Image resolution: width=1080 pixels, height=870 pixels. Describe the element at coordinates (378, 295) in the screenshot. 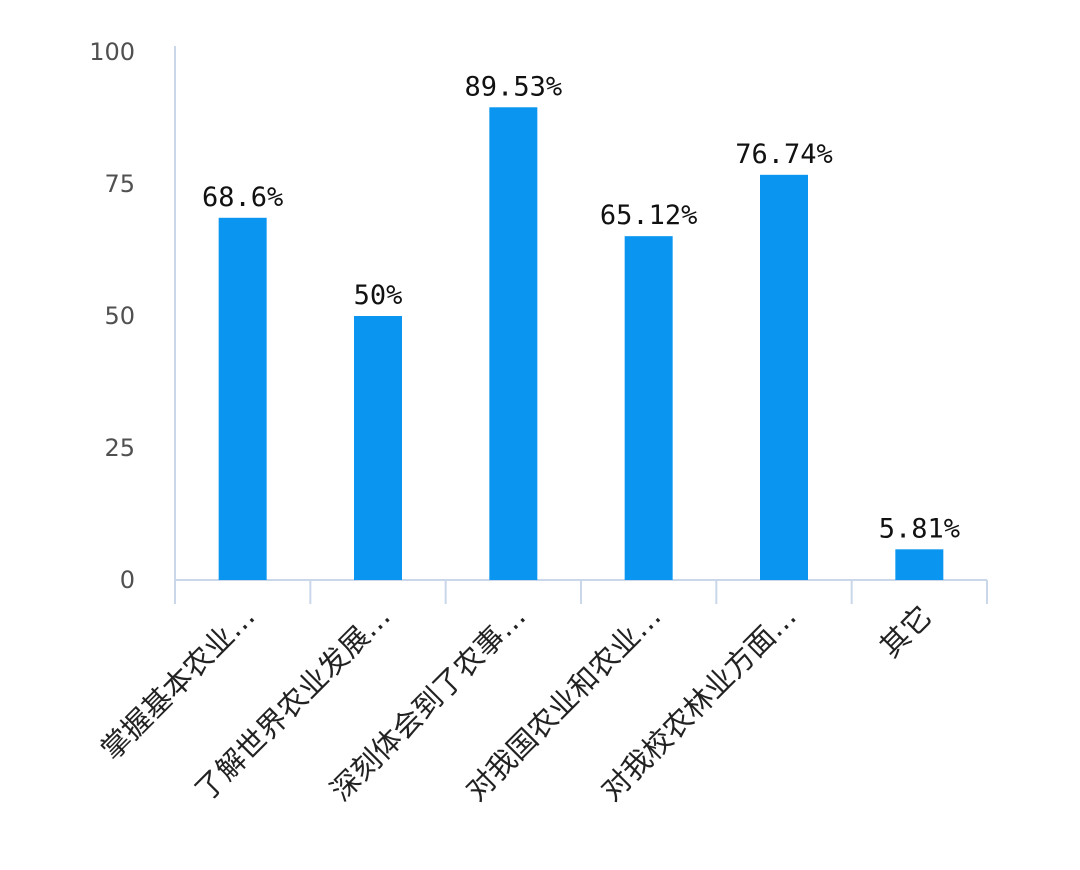

I see `bar-value-label: 50%` at that location.